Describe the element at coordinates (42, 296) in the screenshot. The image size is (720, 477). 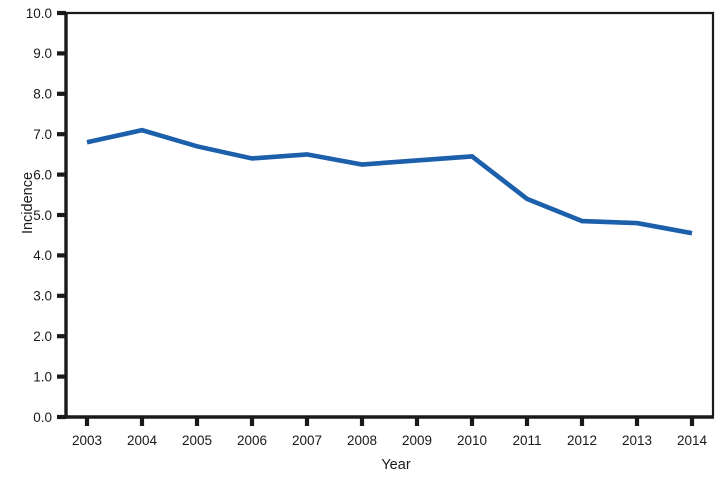
I see `y-tick-label: 3.0` at that location.